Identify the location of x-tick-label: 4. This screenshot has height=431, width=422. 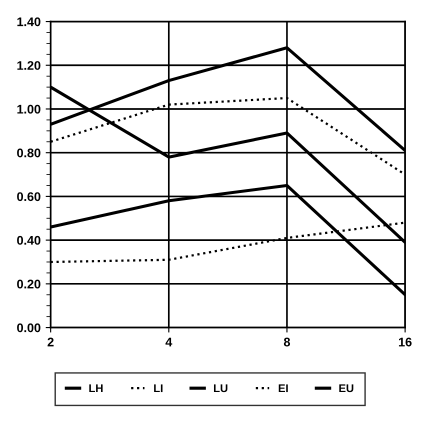
(169, 342).